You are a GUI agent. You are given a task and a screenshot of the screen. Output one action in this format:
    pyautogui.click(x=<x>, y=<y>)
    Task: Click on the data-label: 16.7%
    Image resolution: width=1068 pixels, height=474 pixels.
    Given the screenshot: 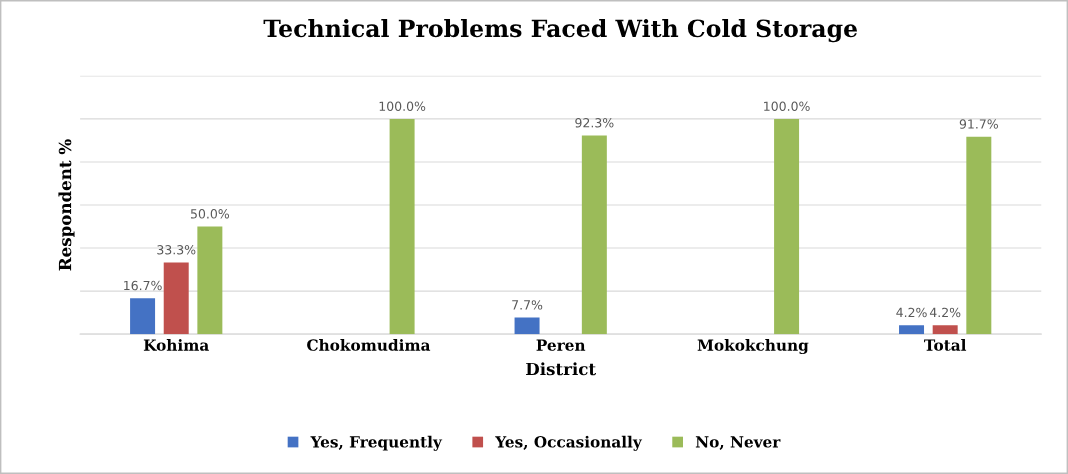 What is the action you would take?
    pyautogui.click(x=143, y=285)
    